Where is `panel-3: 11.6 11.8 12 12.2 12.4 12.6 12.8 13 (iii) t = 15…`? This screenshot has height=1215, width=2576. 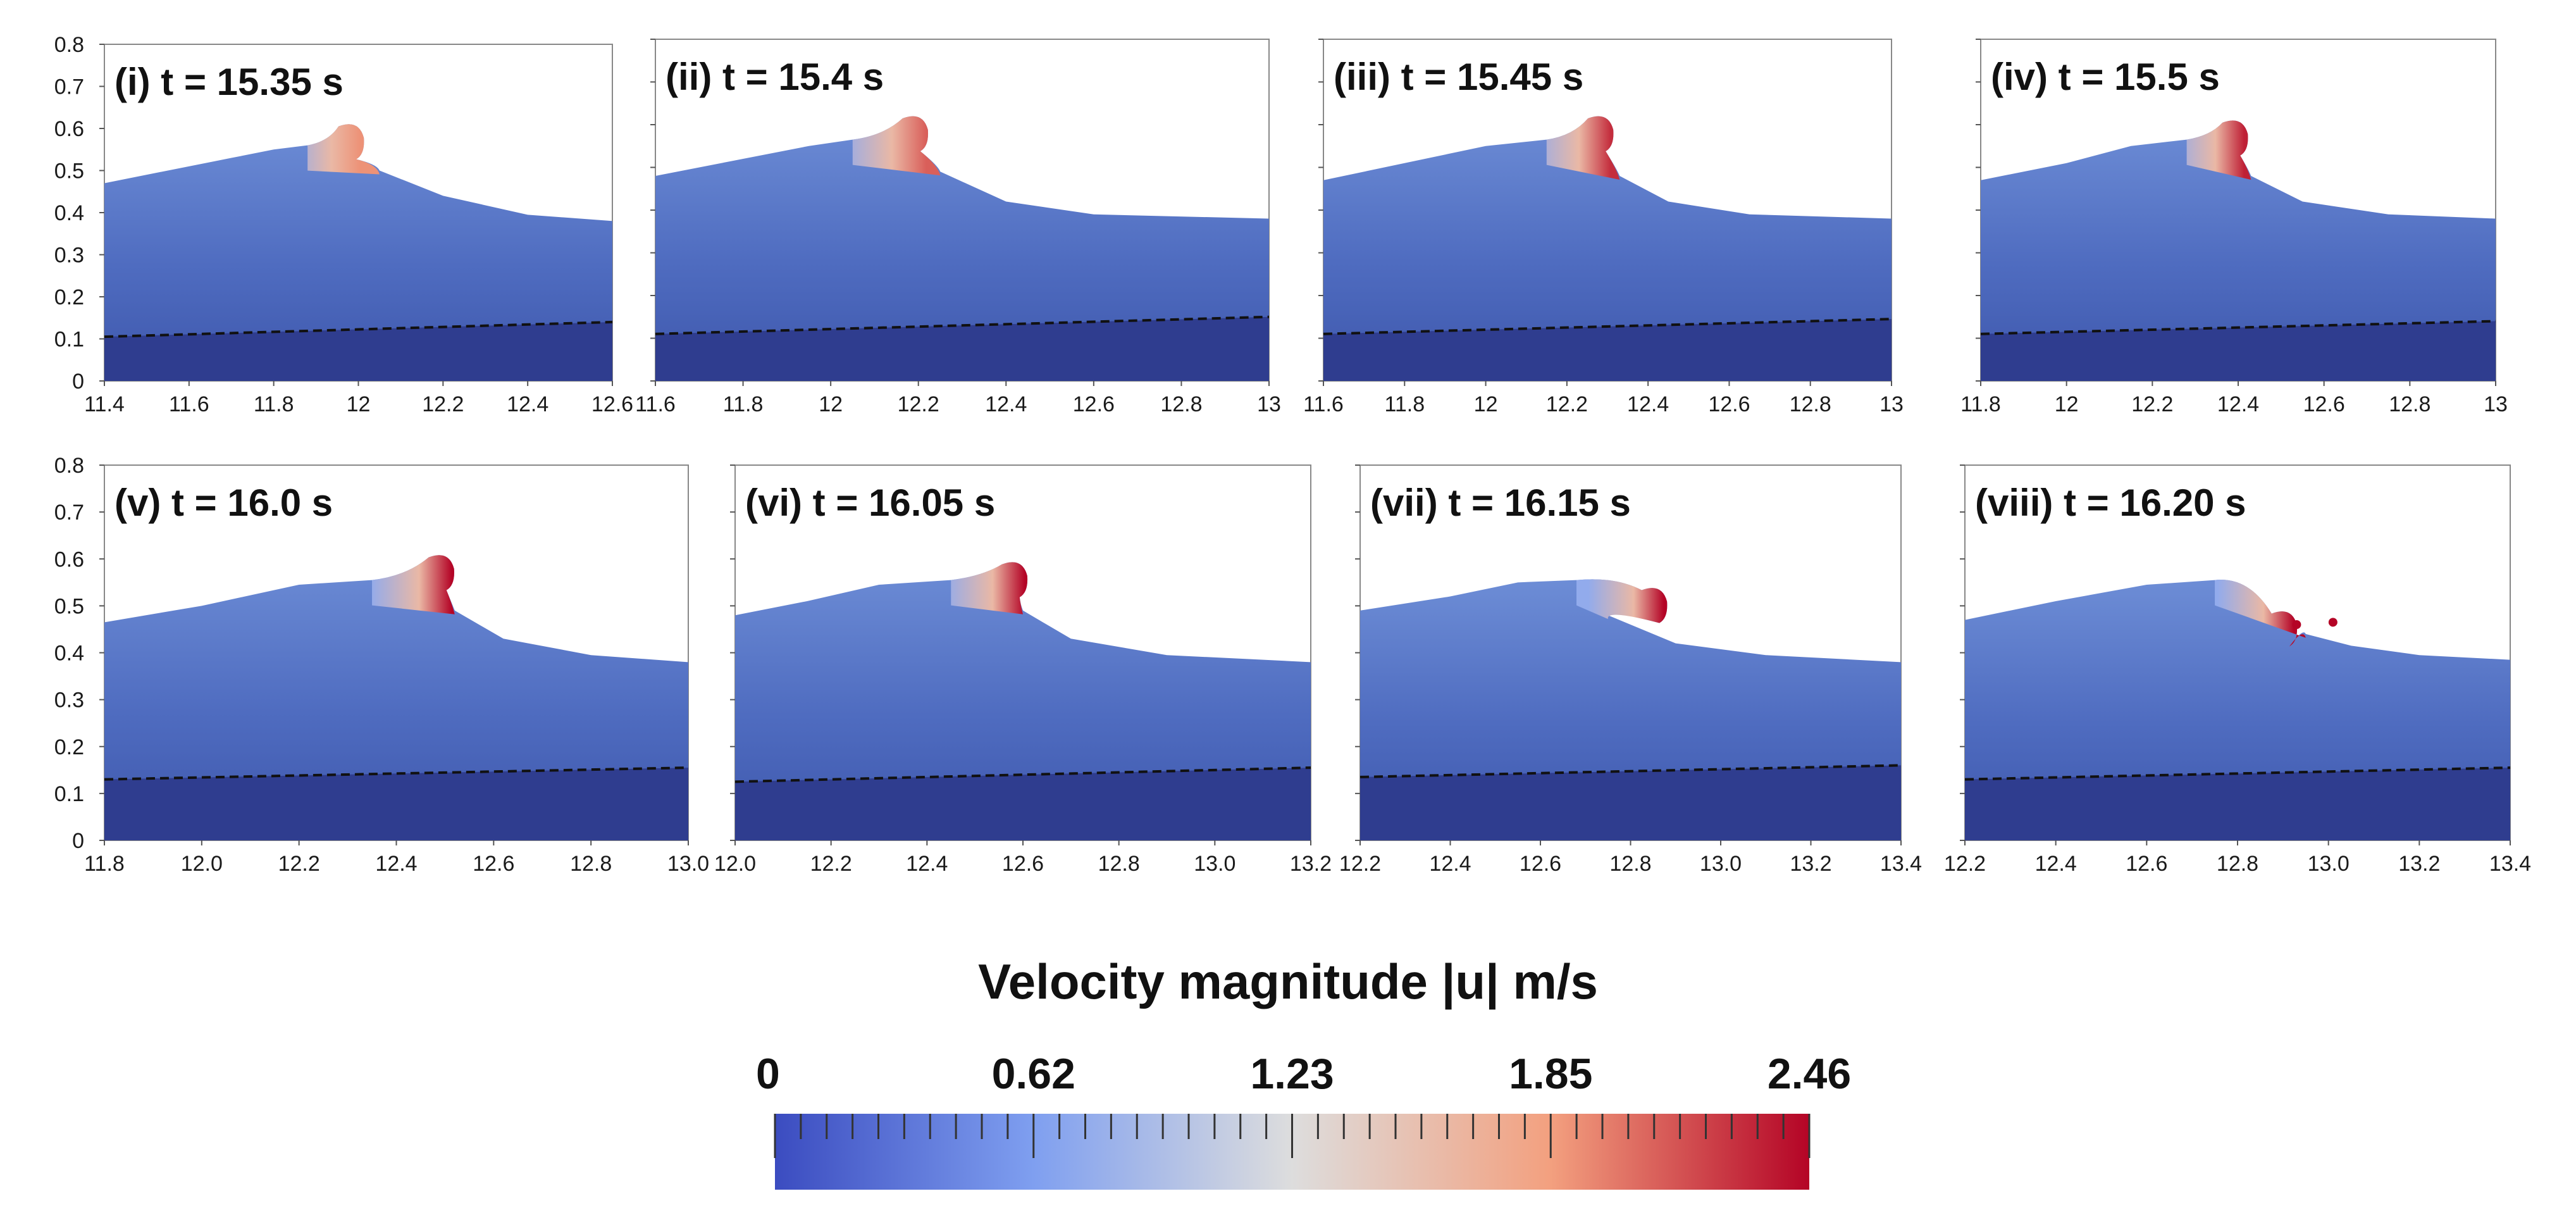 panel-3: 11.6 11.8 12 12.2 12.4 12.6 12.8 13 (iii) t = 15… is located at coordinates (1604, 227).